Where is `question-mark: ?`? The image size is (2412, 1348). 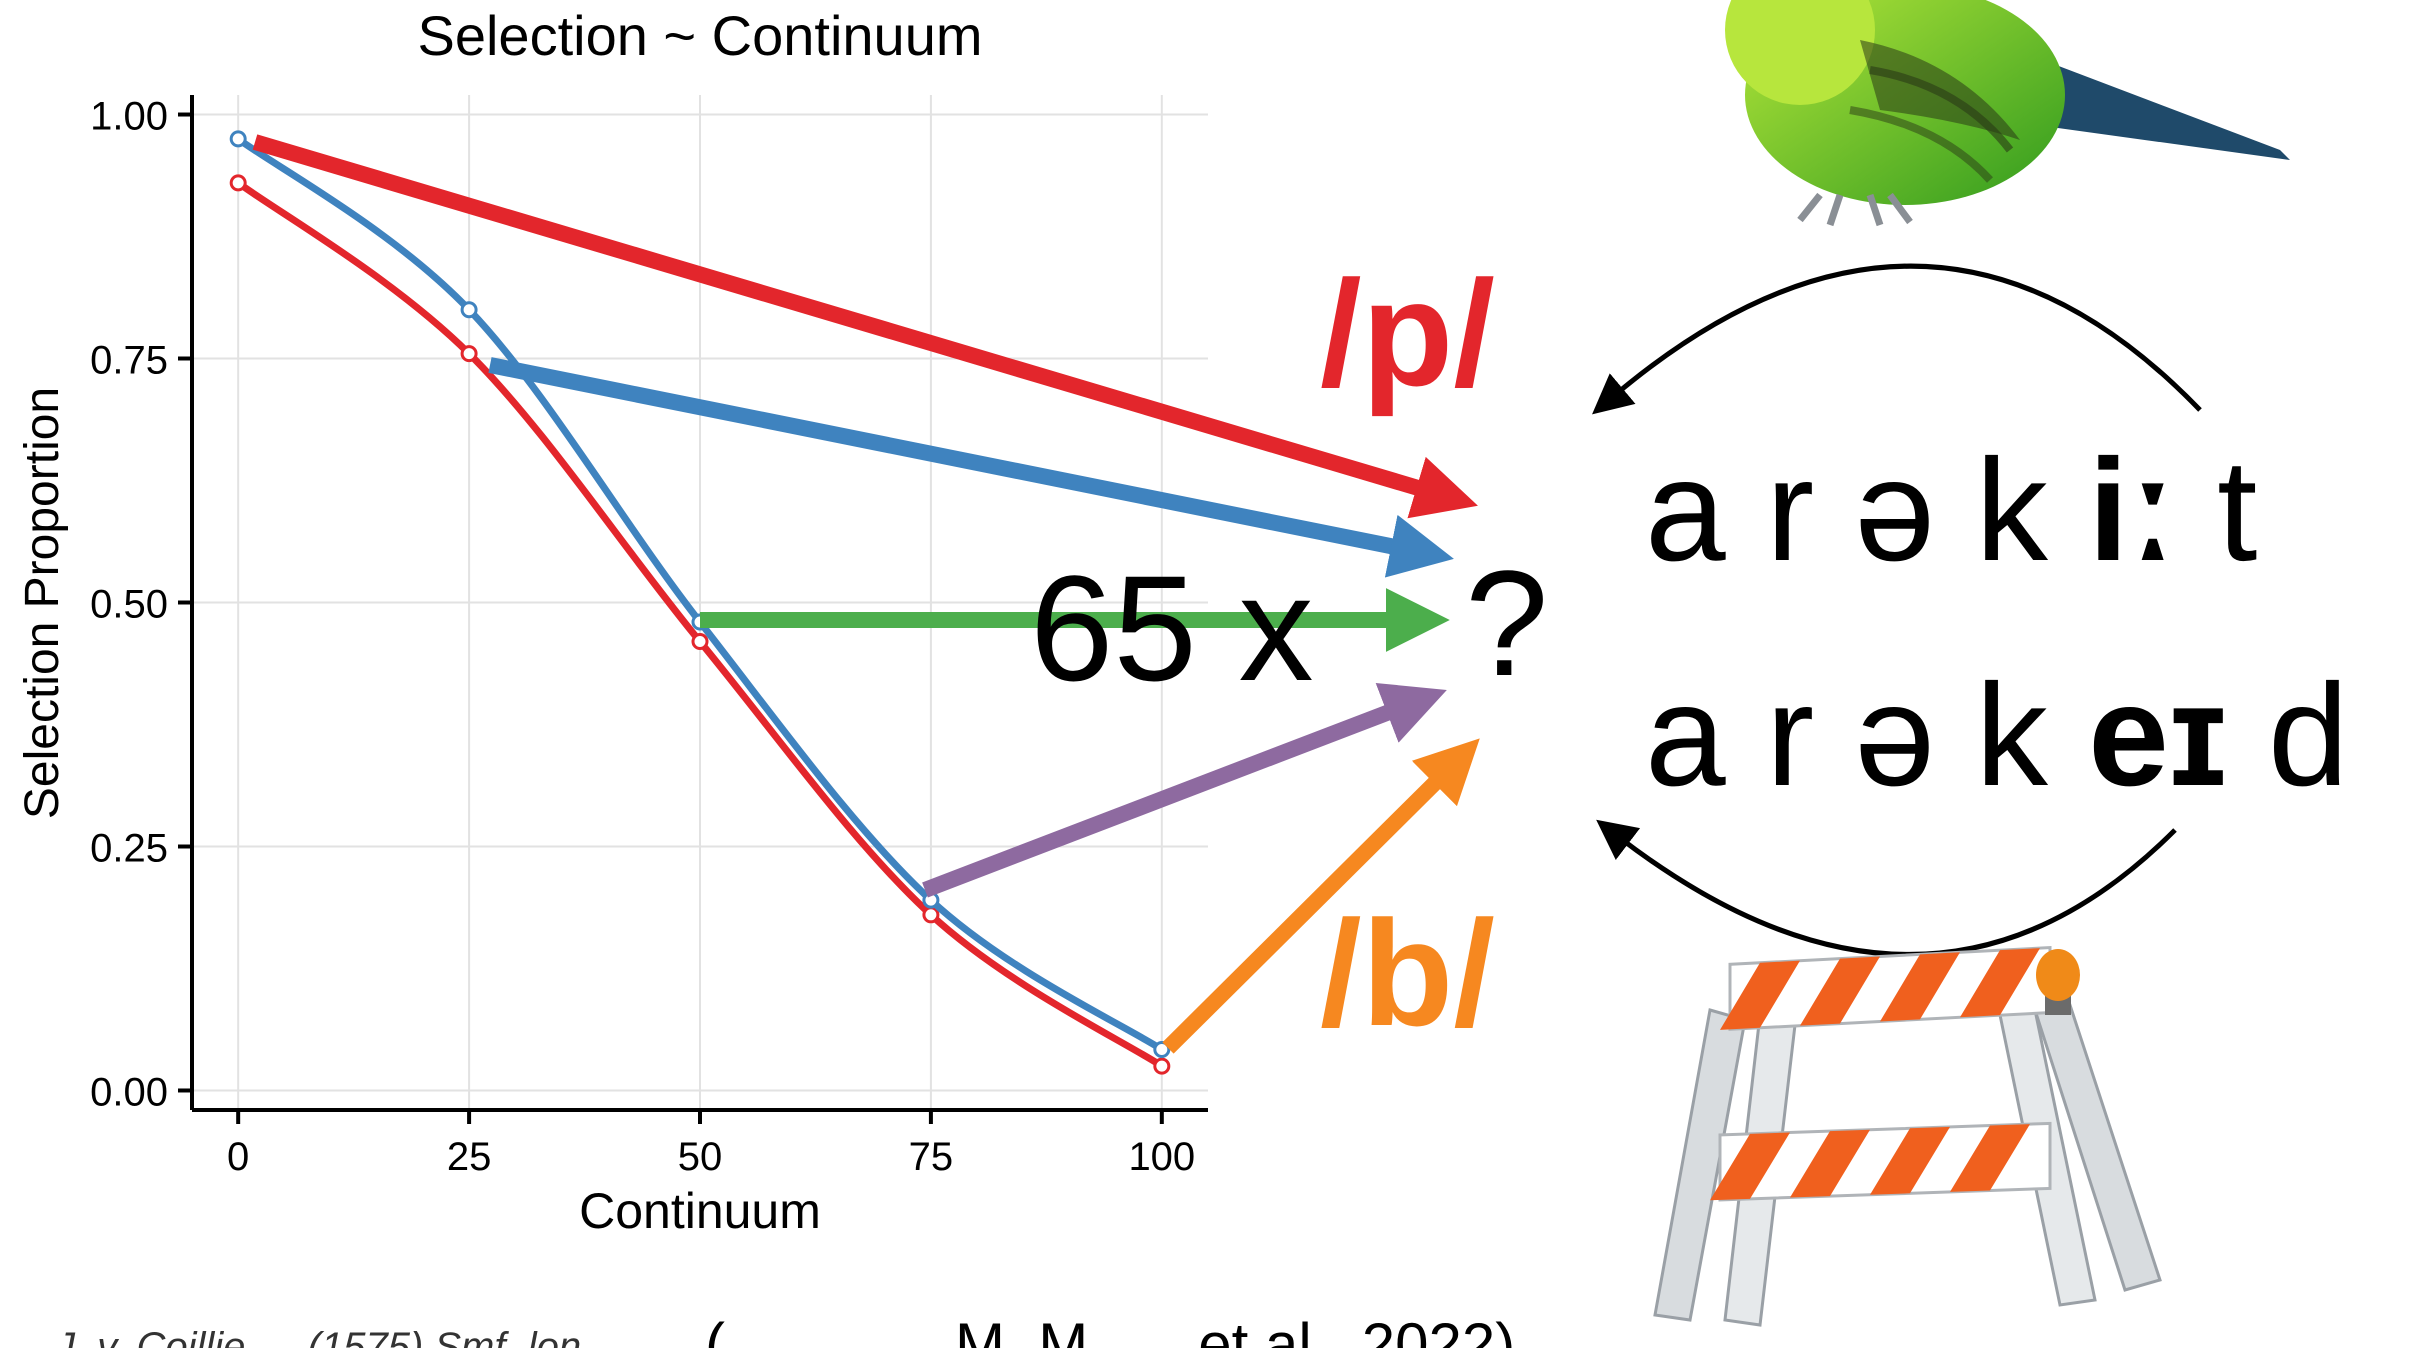
question-mark: ? is located at coordinates (1506, 623).